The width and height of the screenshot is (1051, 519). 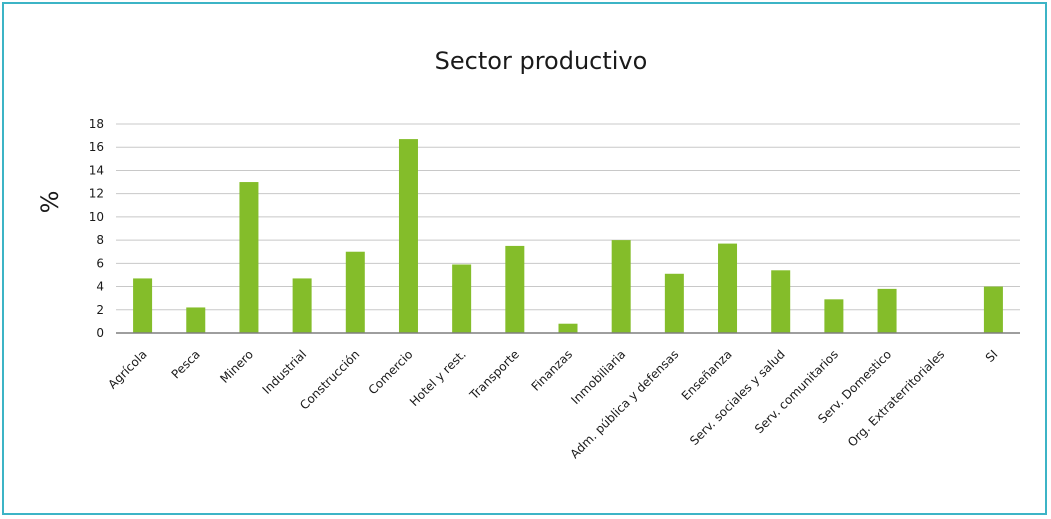 What do you see at coordinates (96, 228) in the screenshot?
I see `y-axis-ticks: 0 2 4 6 8 10 12 14 16 18` at bounding box center [96, 228].